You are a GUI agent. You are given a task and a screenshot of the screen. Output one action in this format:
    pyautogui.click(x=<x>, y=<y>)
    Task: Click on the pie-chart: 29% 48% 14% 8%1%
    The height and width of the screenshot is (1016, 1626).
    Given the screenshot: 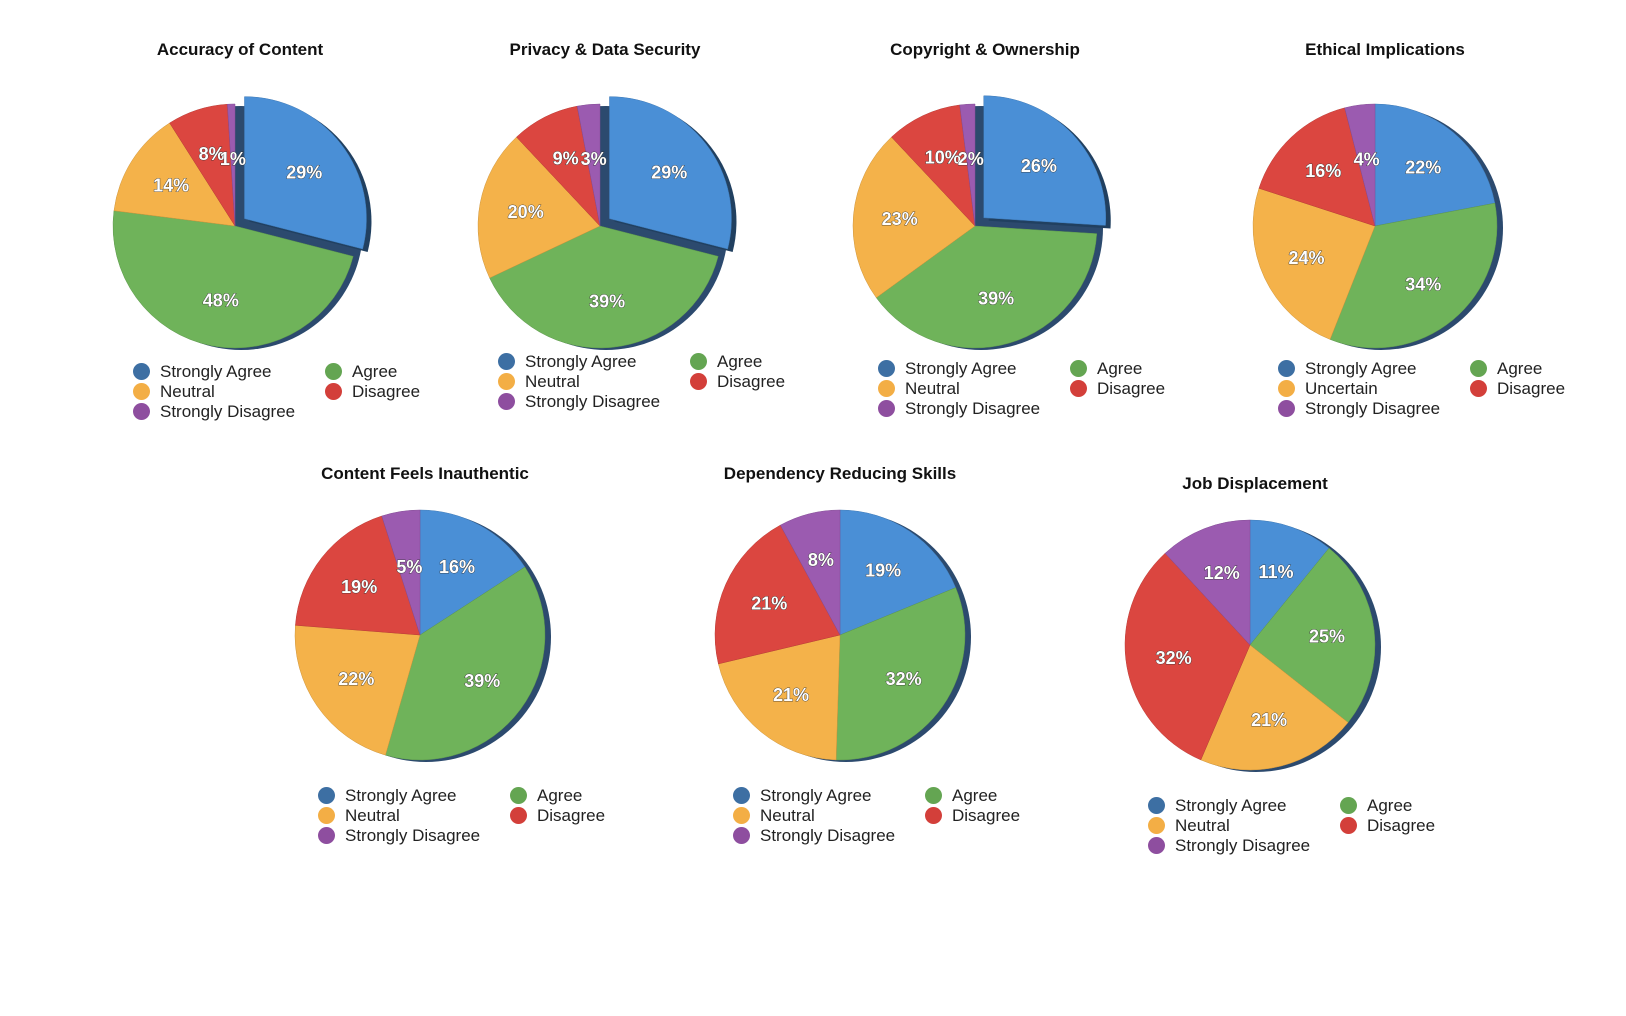 What is the action you would take?
    pyautogui.click(x=242, y=223)
    